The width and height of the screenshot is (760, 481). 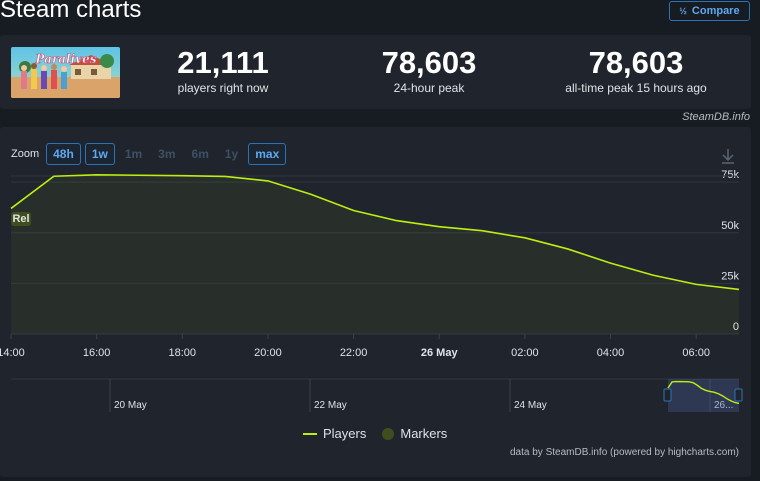 What do you see at coordinates (267, 154) in the screenshot?
I see `zoom-max-button: max` at bounding box center [267, 154].